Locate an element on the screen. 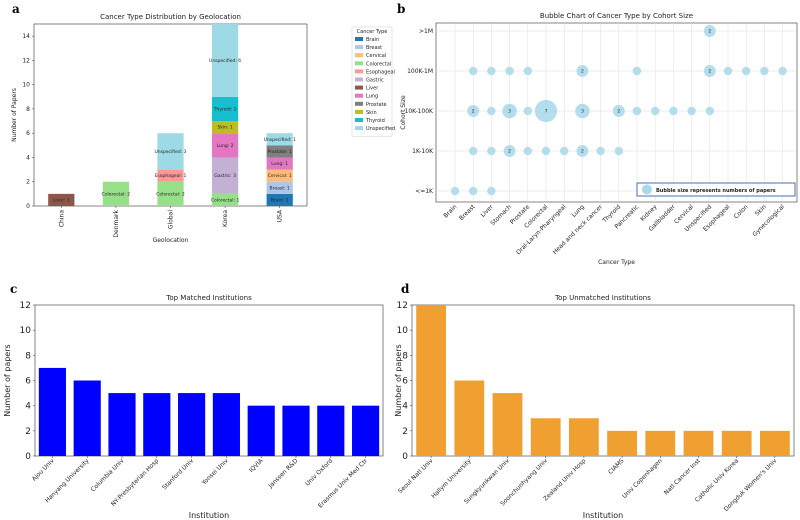  x-tick-label: Univ Oxford is located at coordinates (319, 472).